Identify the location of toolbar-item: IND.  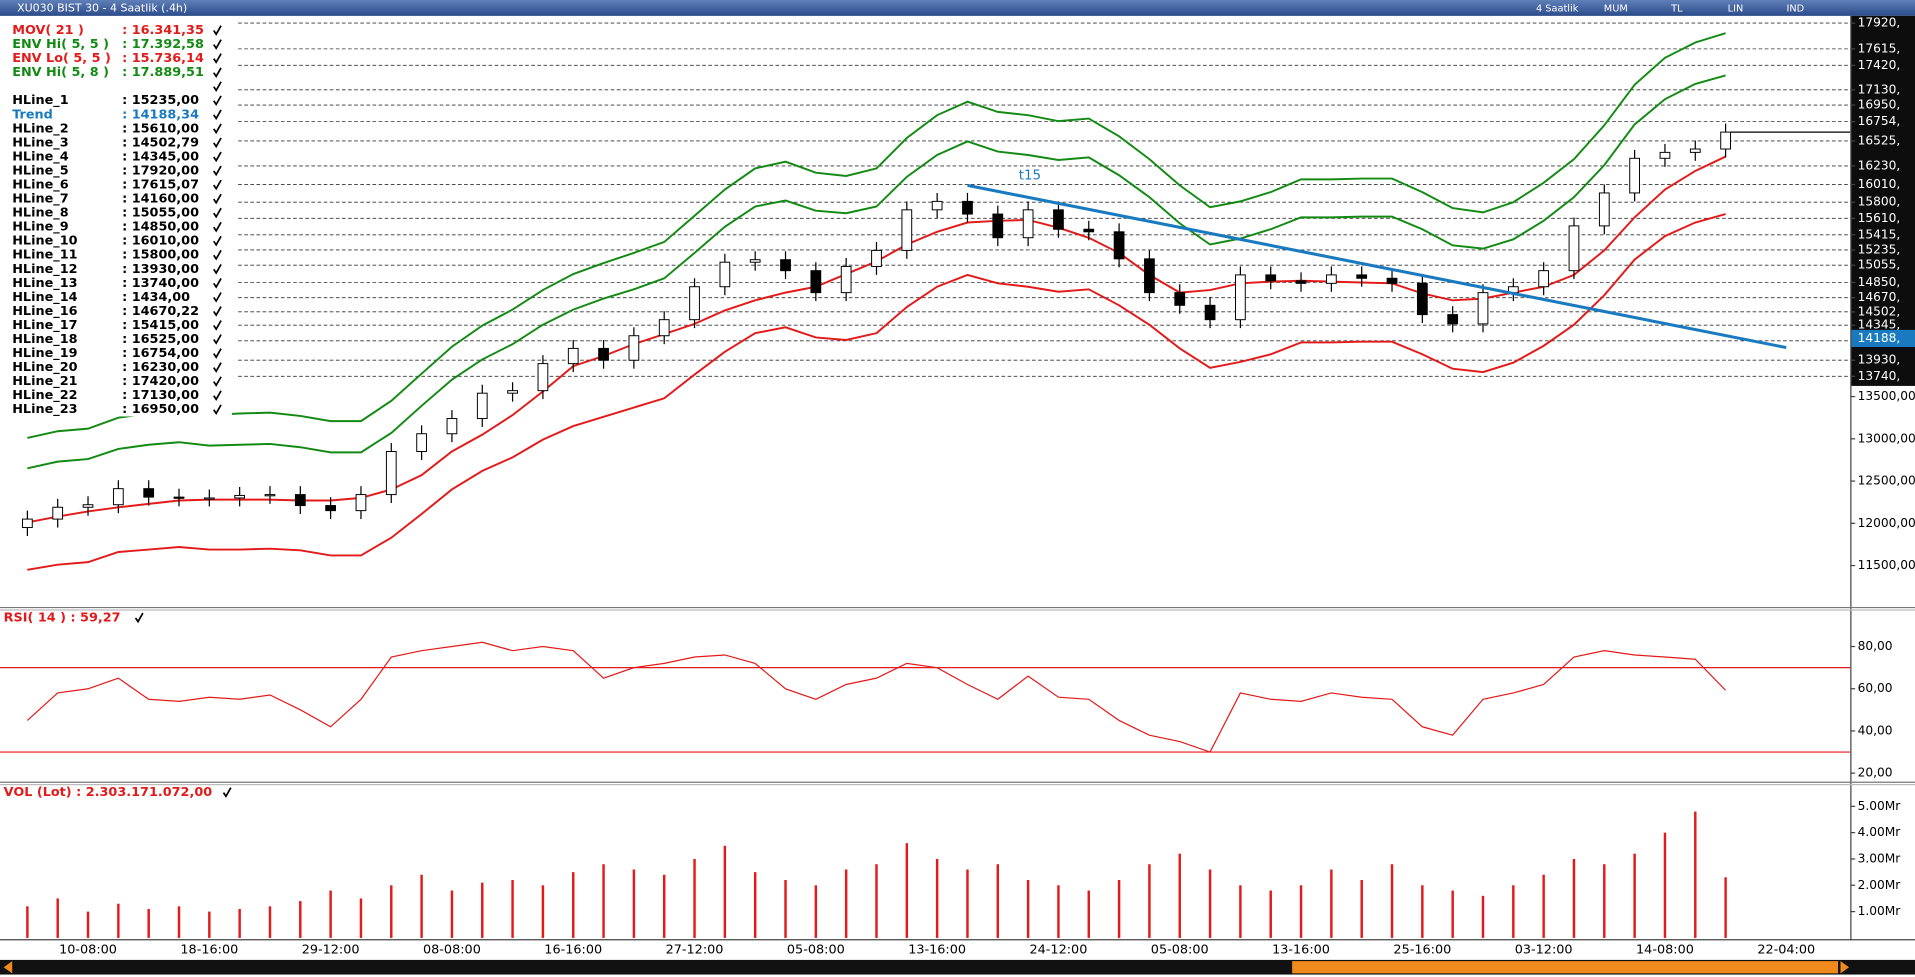
(1795, 9).